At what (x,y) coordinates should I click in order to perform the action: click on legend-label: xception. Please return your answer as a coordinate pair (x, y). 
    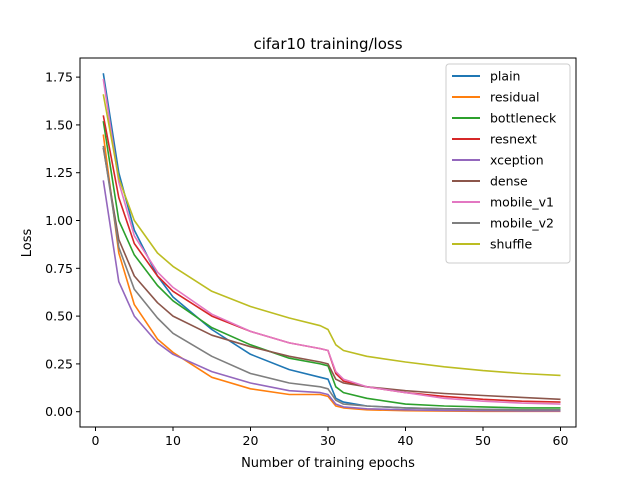
    Looking at the image, I should click on (517, 160).